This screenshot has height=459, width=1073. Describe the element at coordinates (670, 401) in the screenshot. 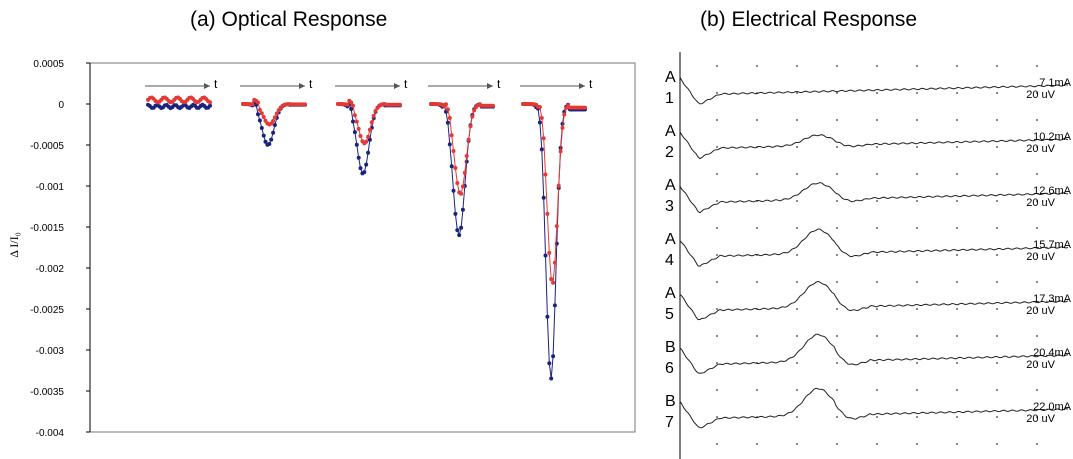

I see `trace-group-label: B` at that location.